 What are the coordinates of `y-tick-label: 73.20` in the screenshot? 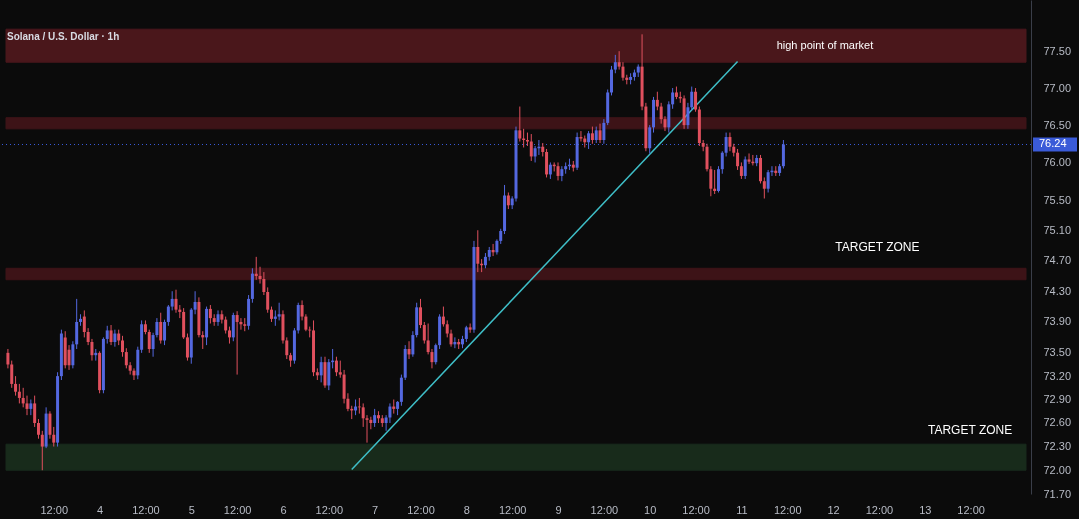 It's located at (1057, 375).